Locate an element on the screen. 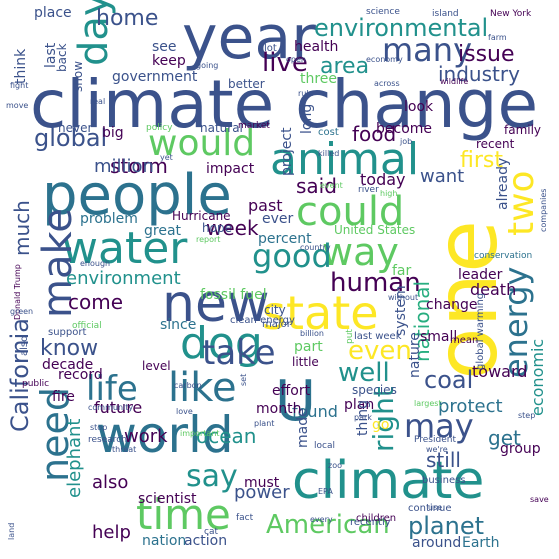 The width and height of the screenshot is (559, 559). word-come: come is located at coordinates (96, 302).